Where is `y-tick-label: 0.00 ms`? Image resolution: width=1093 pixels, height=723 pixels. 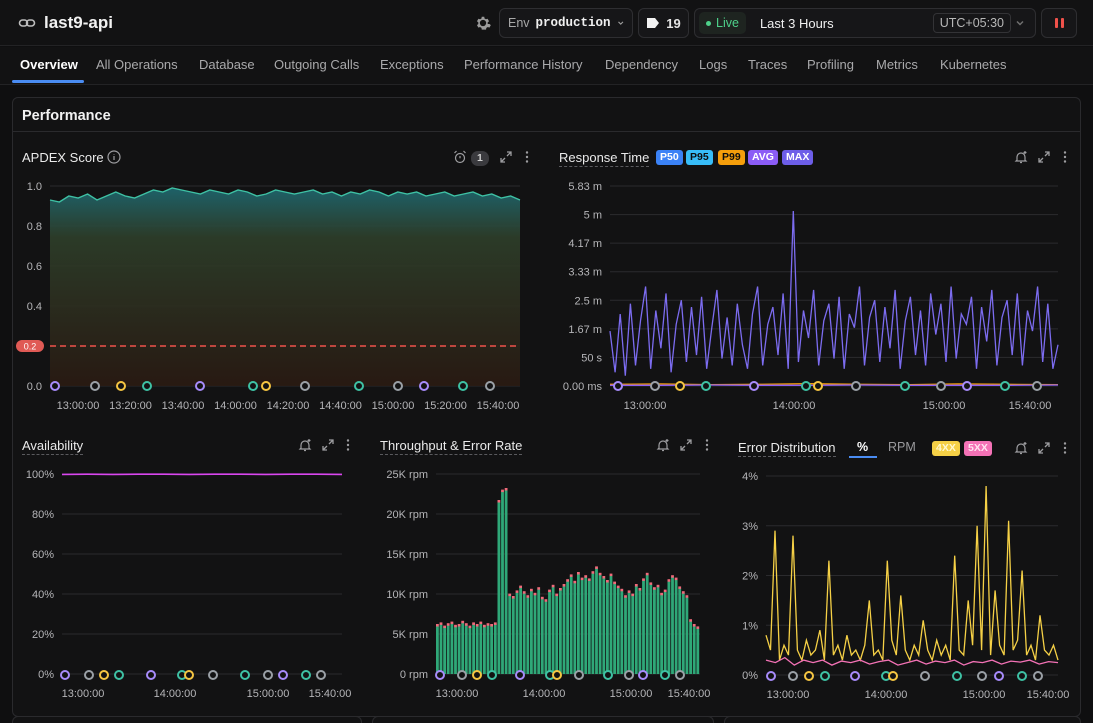
y-tick-label: 0.00 ms is located at coordinates (583, 387).